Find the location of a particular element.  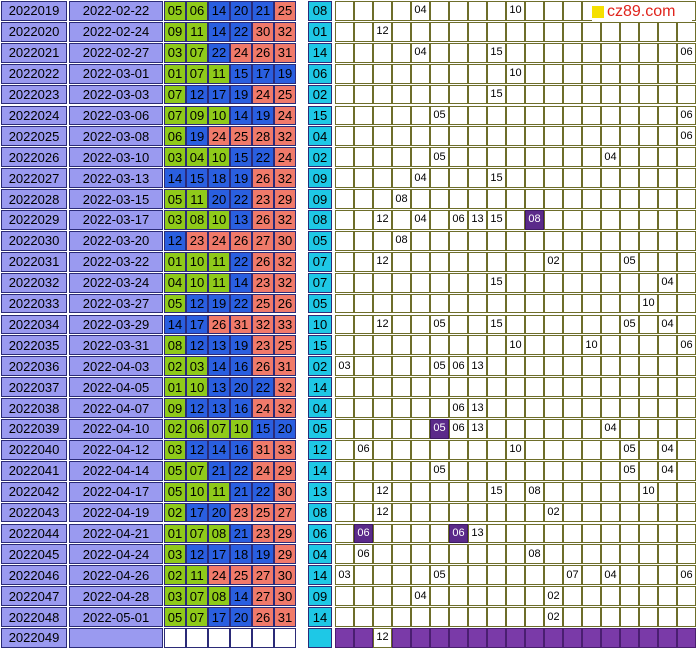

trend-mark: 06 is located at coordinates (458, 408).